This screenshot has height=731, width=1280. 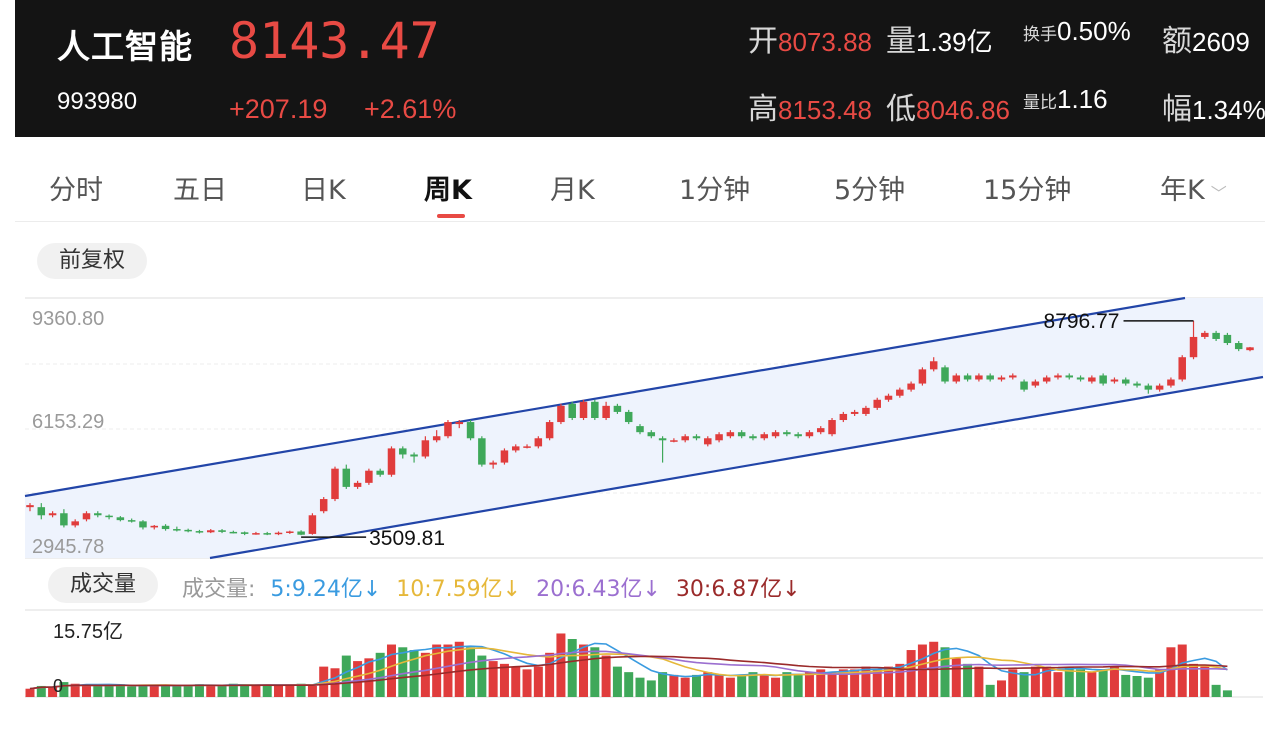 What do you see at coordinates (939, 41) in the screenshot?
I see `stat-volume: 量1.39亿` at bounding box center [939, 41].